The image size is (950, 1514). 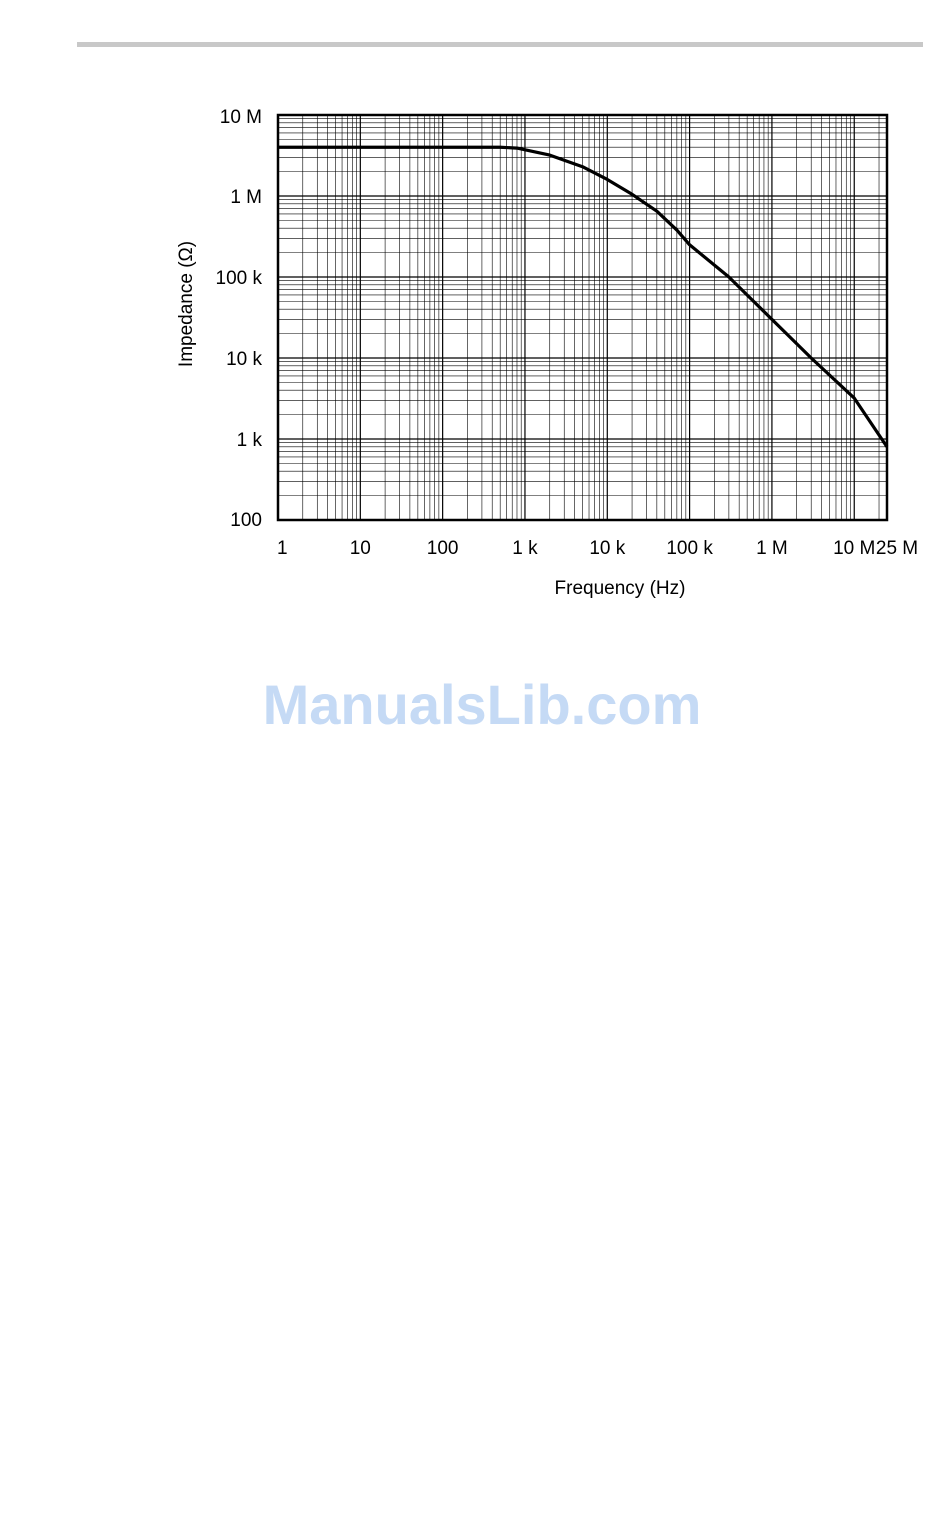 What do you see at coordinates (482, 704) in the screenshot?
I see `watermark-text: ManualsLib.com` at bounding box center [482, 704].